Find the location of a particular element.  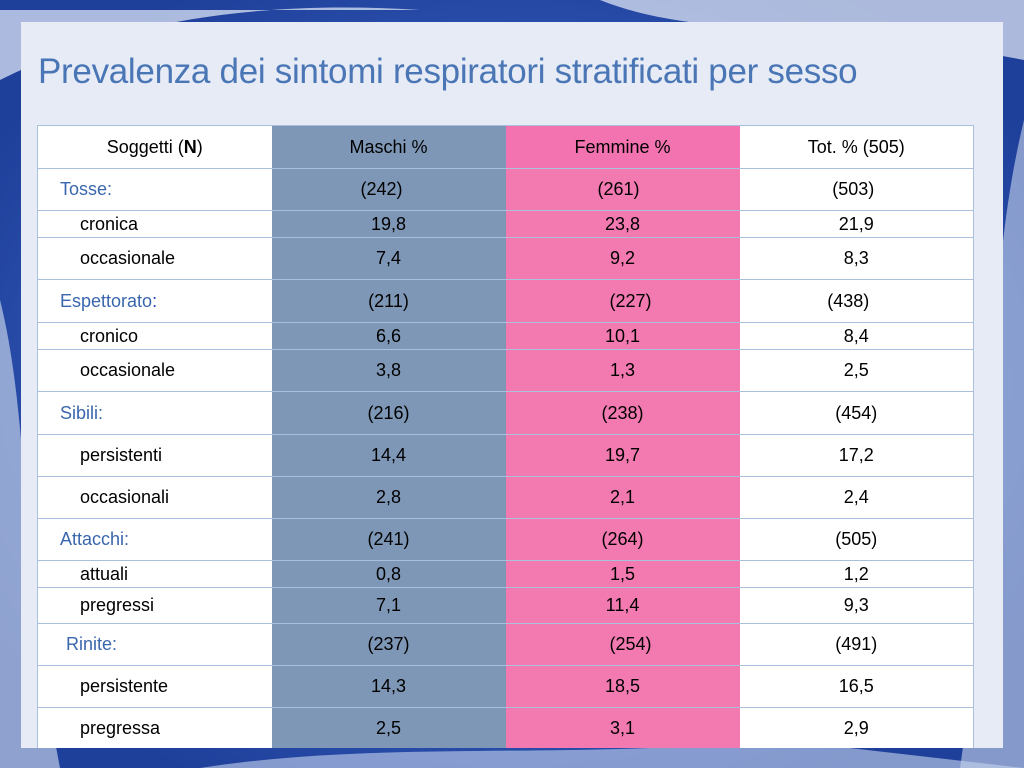

cell-femmine: 3,1 is located at coordinates (622, 727).